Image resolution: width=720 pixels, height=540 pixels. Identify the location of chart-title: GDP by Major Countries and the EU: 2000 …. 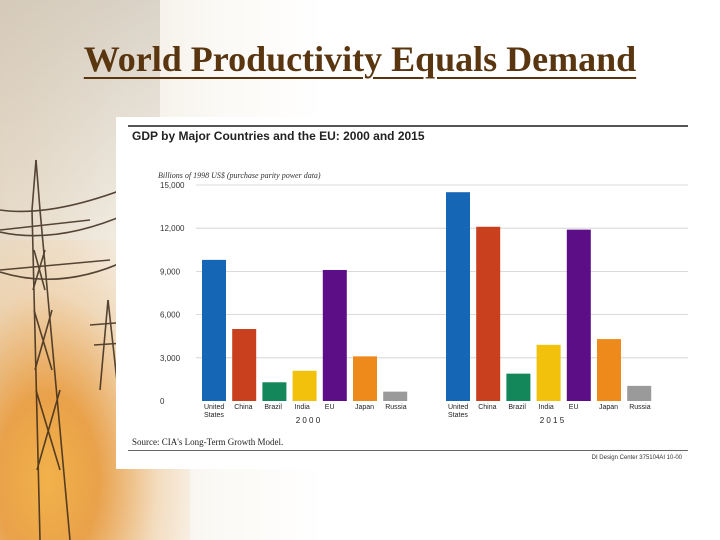
(278, 136).